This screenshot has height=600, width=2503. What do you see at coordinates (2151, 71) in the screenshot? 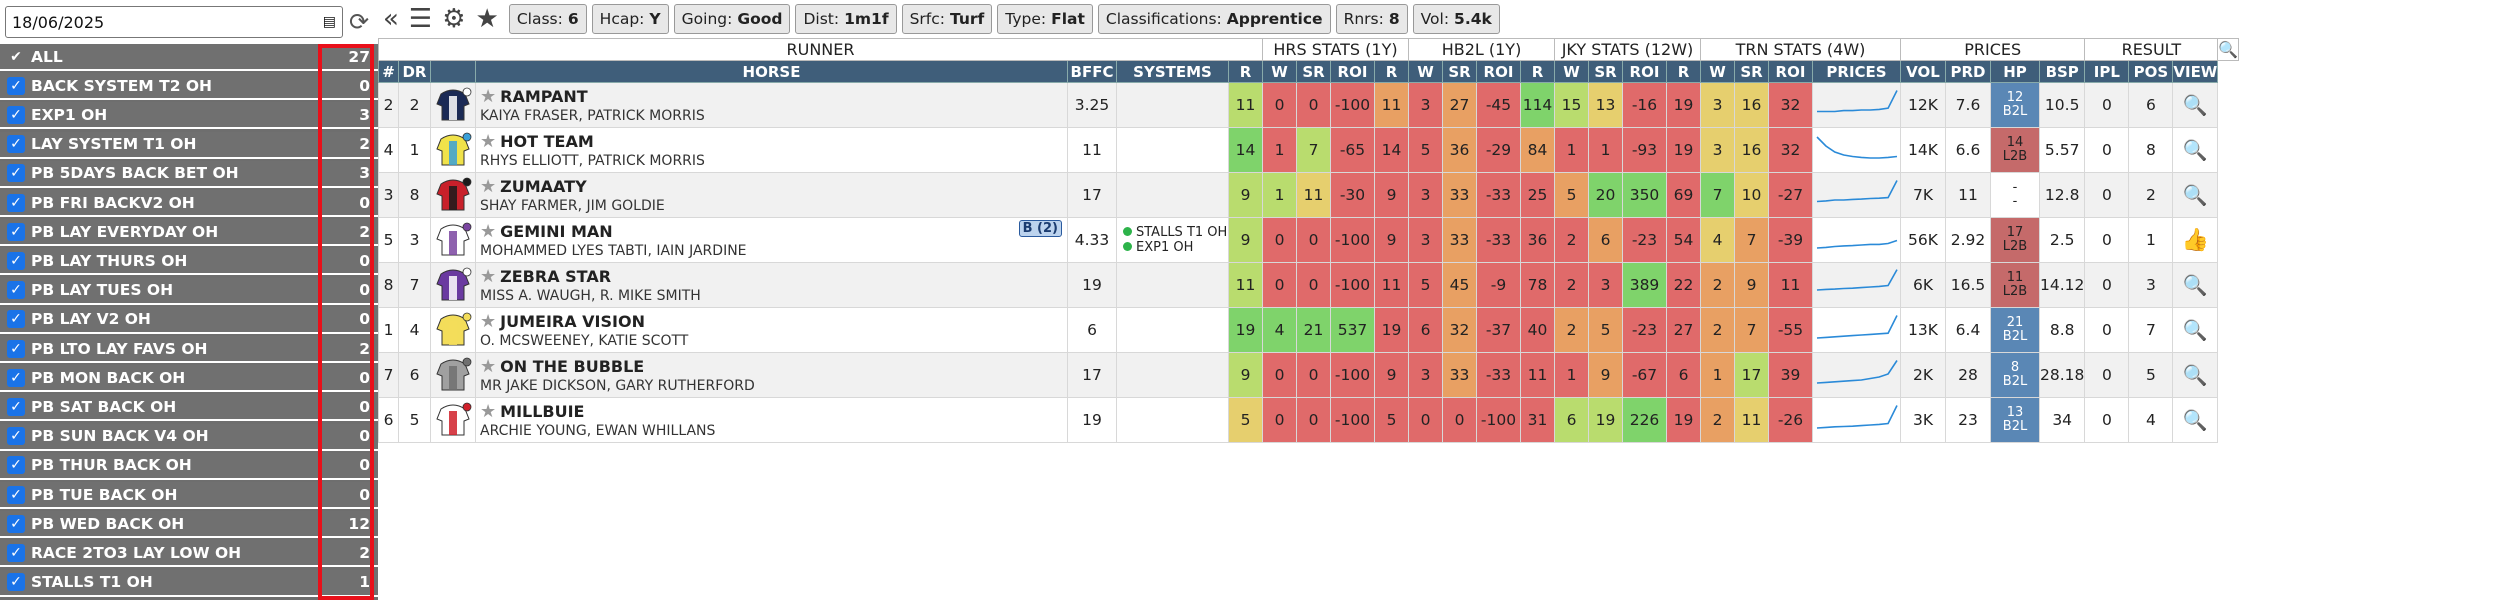
I see `column-header: POS` at bounding box center [2151, 71].